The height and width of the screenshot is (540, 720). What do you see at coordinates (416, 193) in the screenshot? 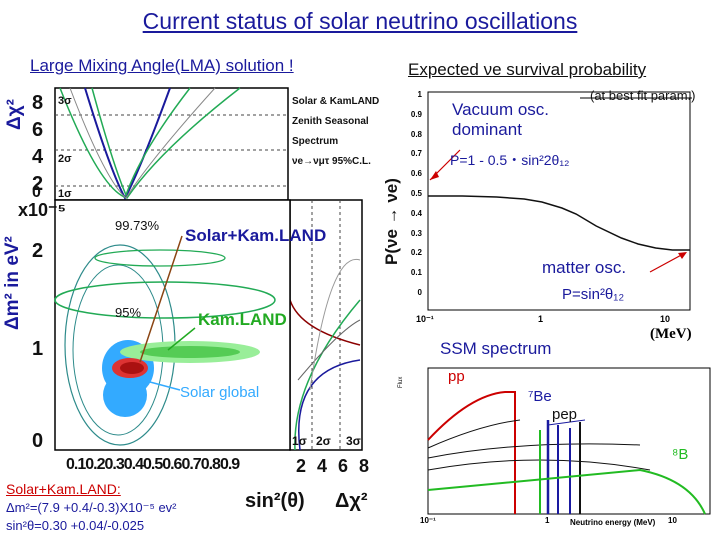
I see `survival-y-ticks: 1 0.9 0.8 0.7 0.6 0.5 0.4 0.3 0.2 0.1 0` at bounding box center [416, 193].